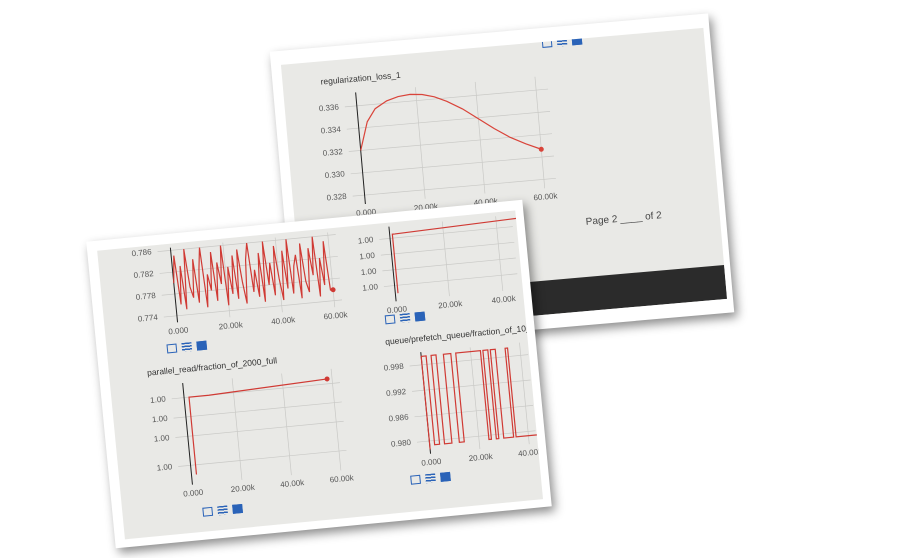  I want to click on y-tick-label: 0.786, so click(141, 252).